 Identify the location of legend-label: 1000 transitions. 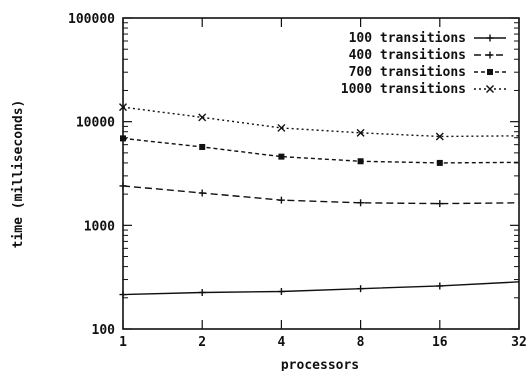
(403, 89).